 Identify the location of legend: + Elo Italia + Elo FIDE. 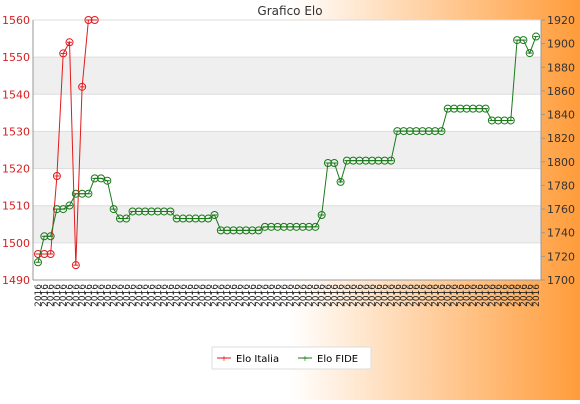
(291, 358).